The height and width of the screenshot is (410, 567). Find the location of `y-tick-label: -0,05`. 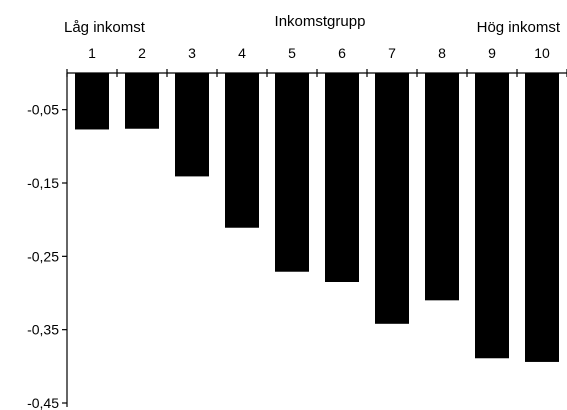

y-tick-label: -0,05 is located at coordinates (43, 110).